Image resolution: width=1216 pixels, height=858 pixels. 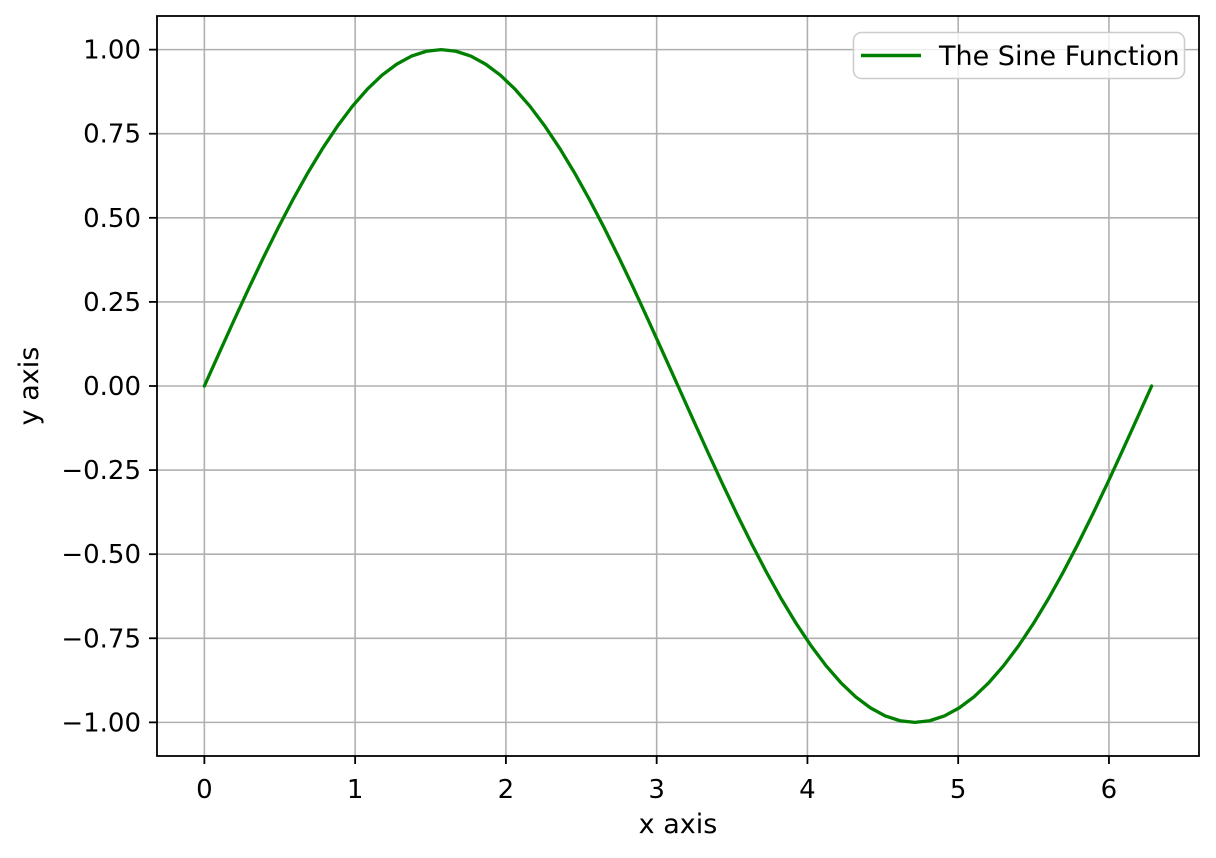 I want to click on legend: The Sine Function, so click(x=1019, y=55).